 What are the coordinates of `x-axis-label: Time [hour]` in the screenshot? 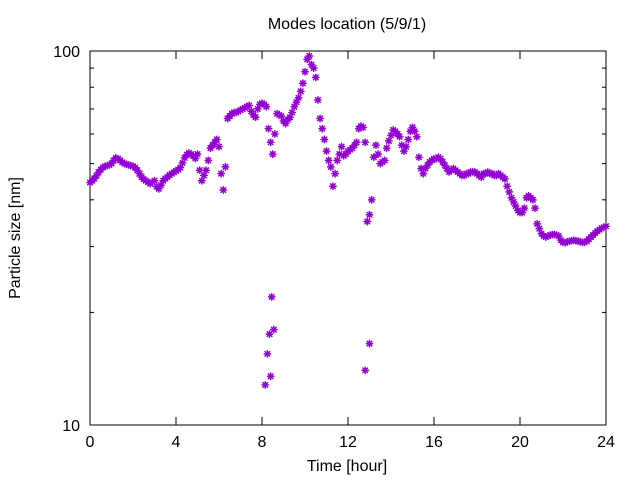 It's located at (347, 466).